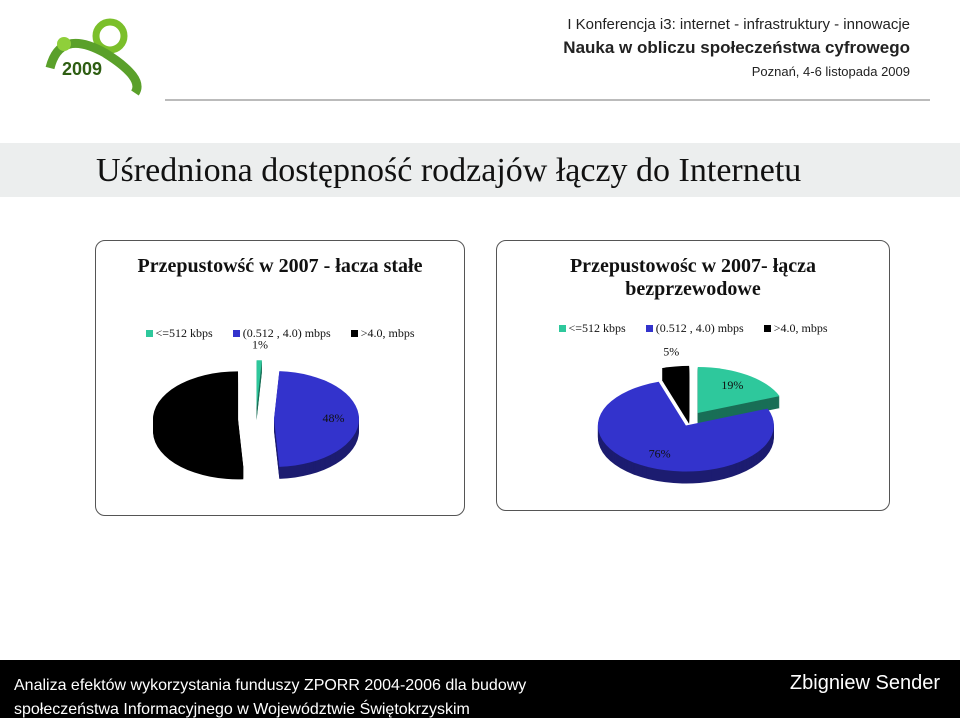  What do you see at coordinates (732, 385) in the screenshot?
I see `data-label: 19%` at bounding box center [732, 385].